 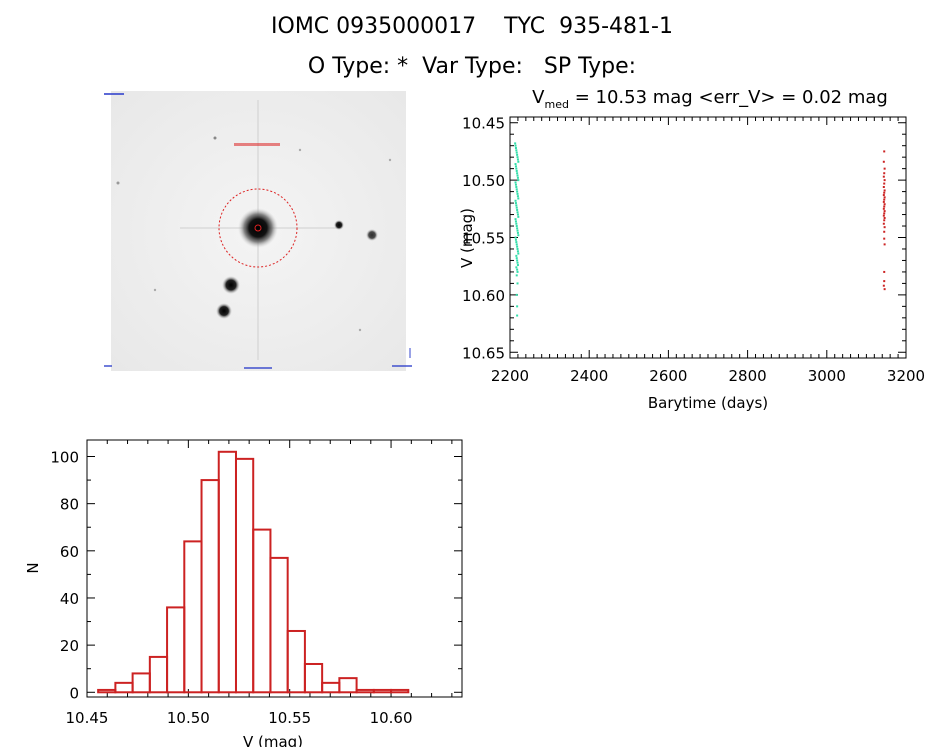 I want to click on x-tick-label: 2400, so click(x=589, y=376).